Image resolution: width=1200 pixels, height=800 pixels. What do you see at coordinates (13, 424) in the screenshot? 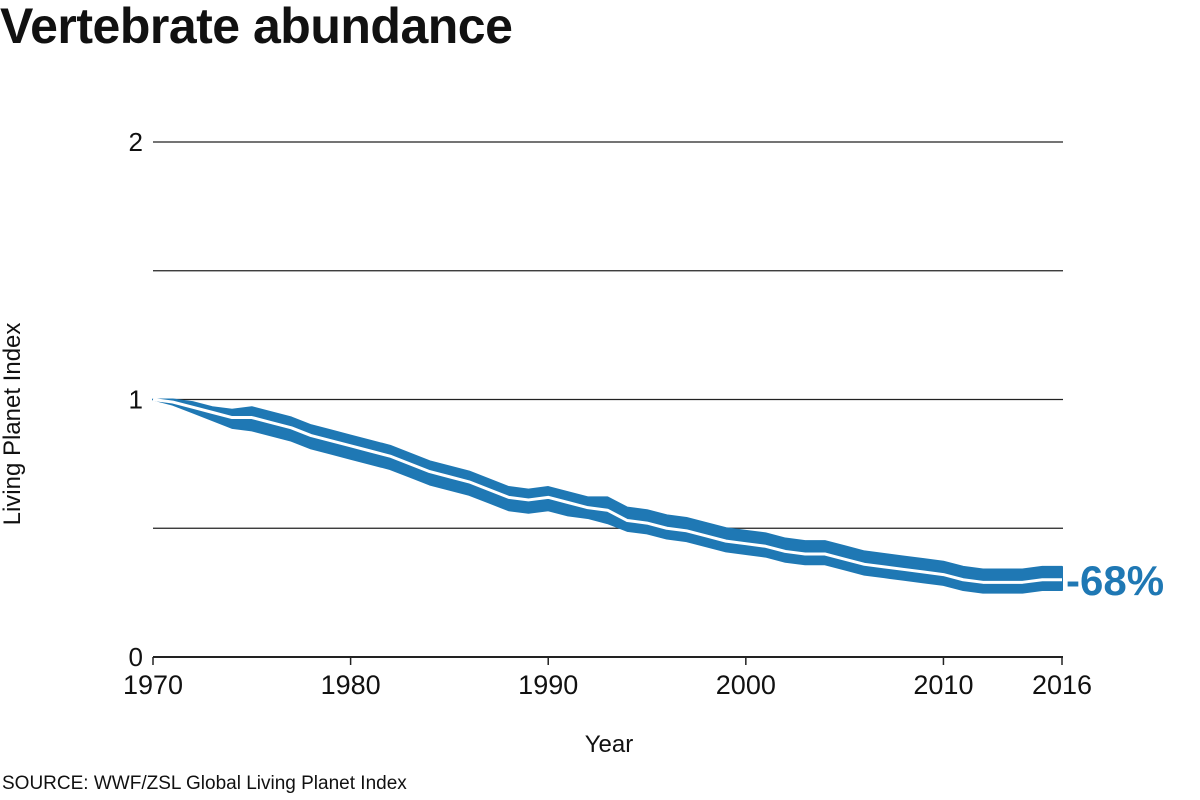
I see `y-axis-title: Living Planet Index` at bounding box center [13, 424].